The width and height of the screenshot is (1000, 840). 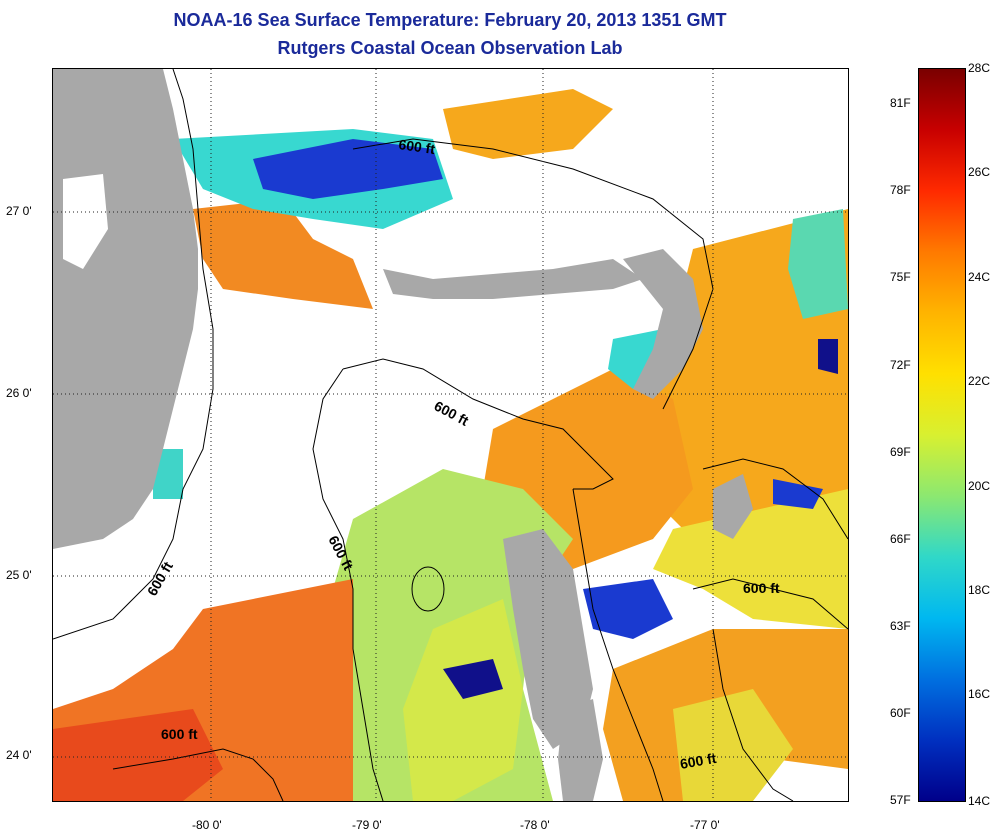 What do you see at coordinates (798, 494) in the screenshot?
I see `sst-field-blue-east1` at bounding box center [798, 494].